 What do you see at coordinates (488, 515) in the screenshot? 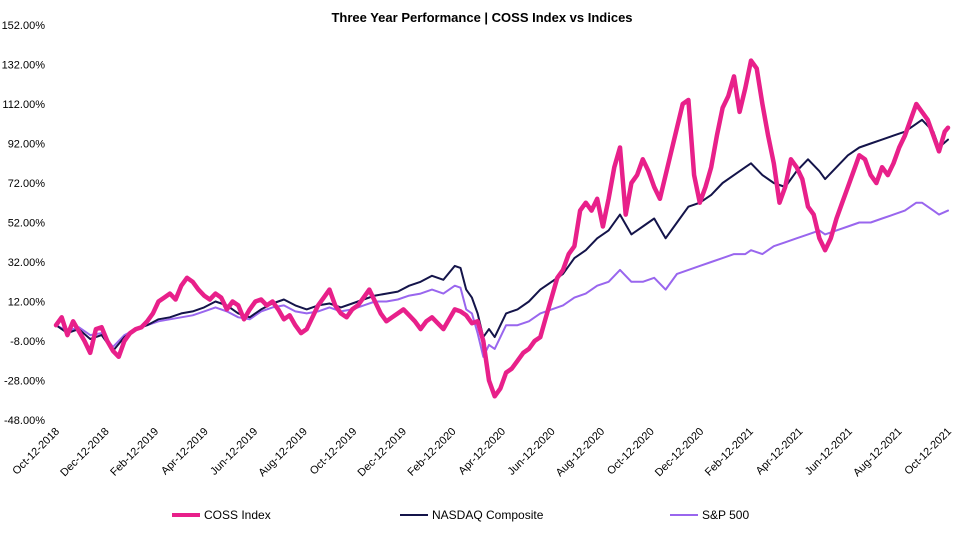
I see `legend-label-nasdaq: NASDAQ Composite` at bounding box center [488, 515].